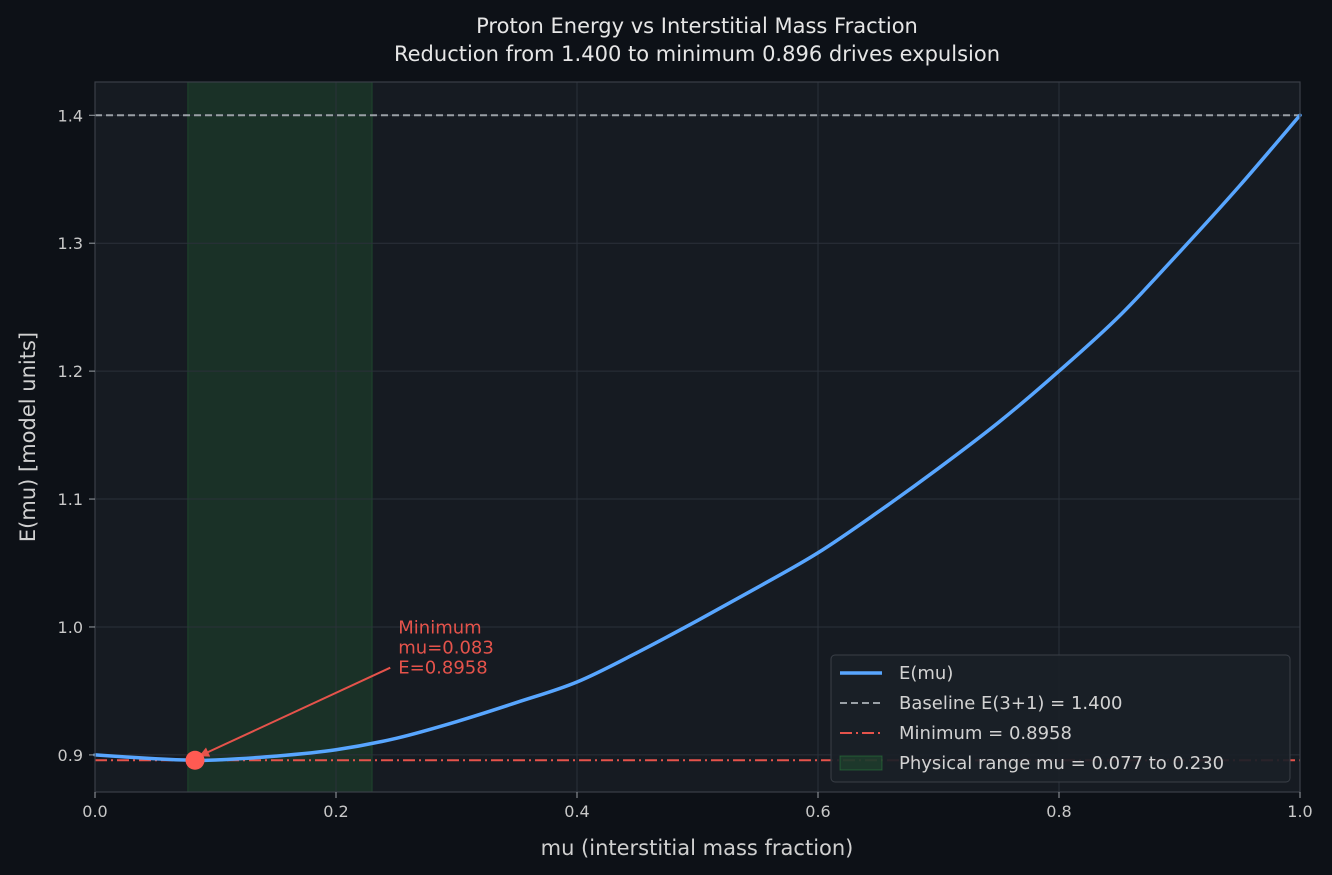 The width and height of the screenshot is (1332, 875). What do you see at coordinates (70, 627) in the screenshot?
I see `y-tick-label-1: 1.0` at bounding box center [70, 627].